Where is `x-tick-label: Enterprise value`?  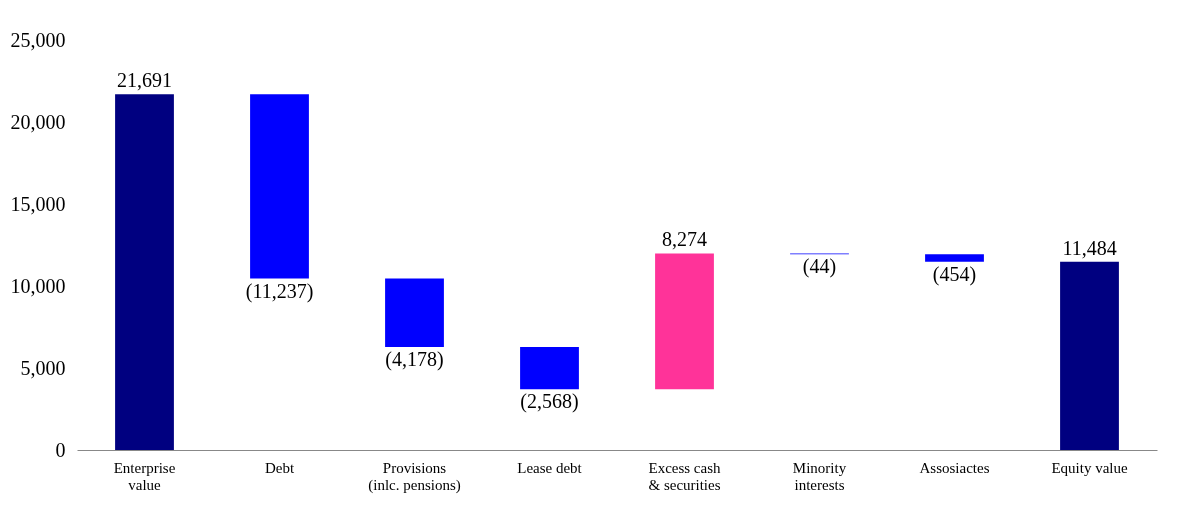 x-tick-label: Enterprise value is located at coordinates (144, 476).